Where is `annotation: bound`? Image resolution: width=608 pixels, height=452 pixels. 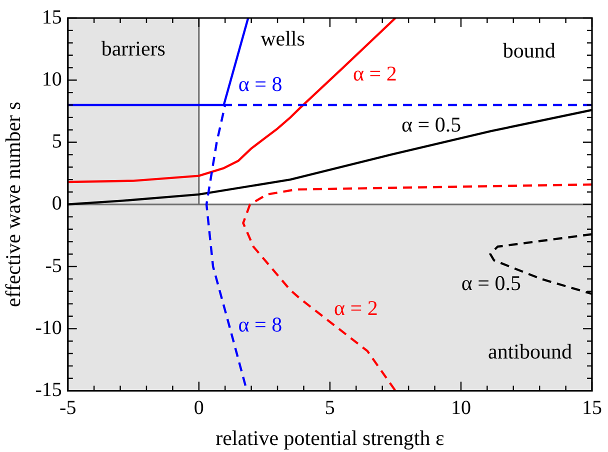
annotation: bound is located at coordinates (529, 50).